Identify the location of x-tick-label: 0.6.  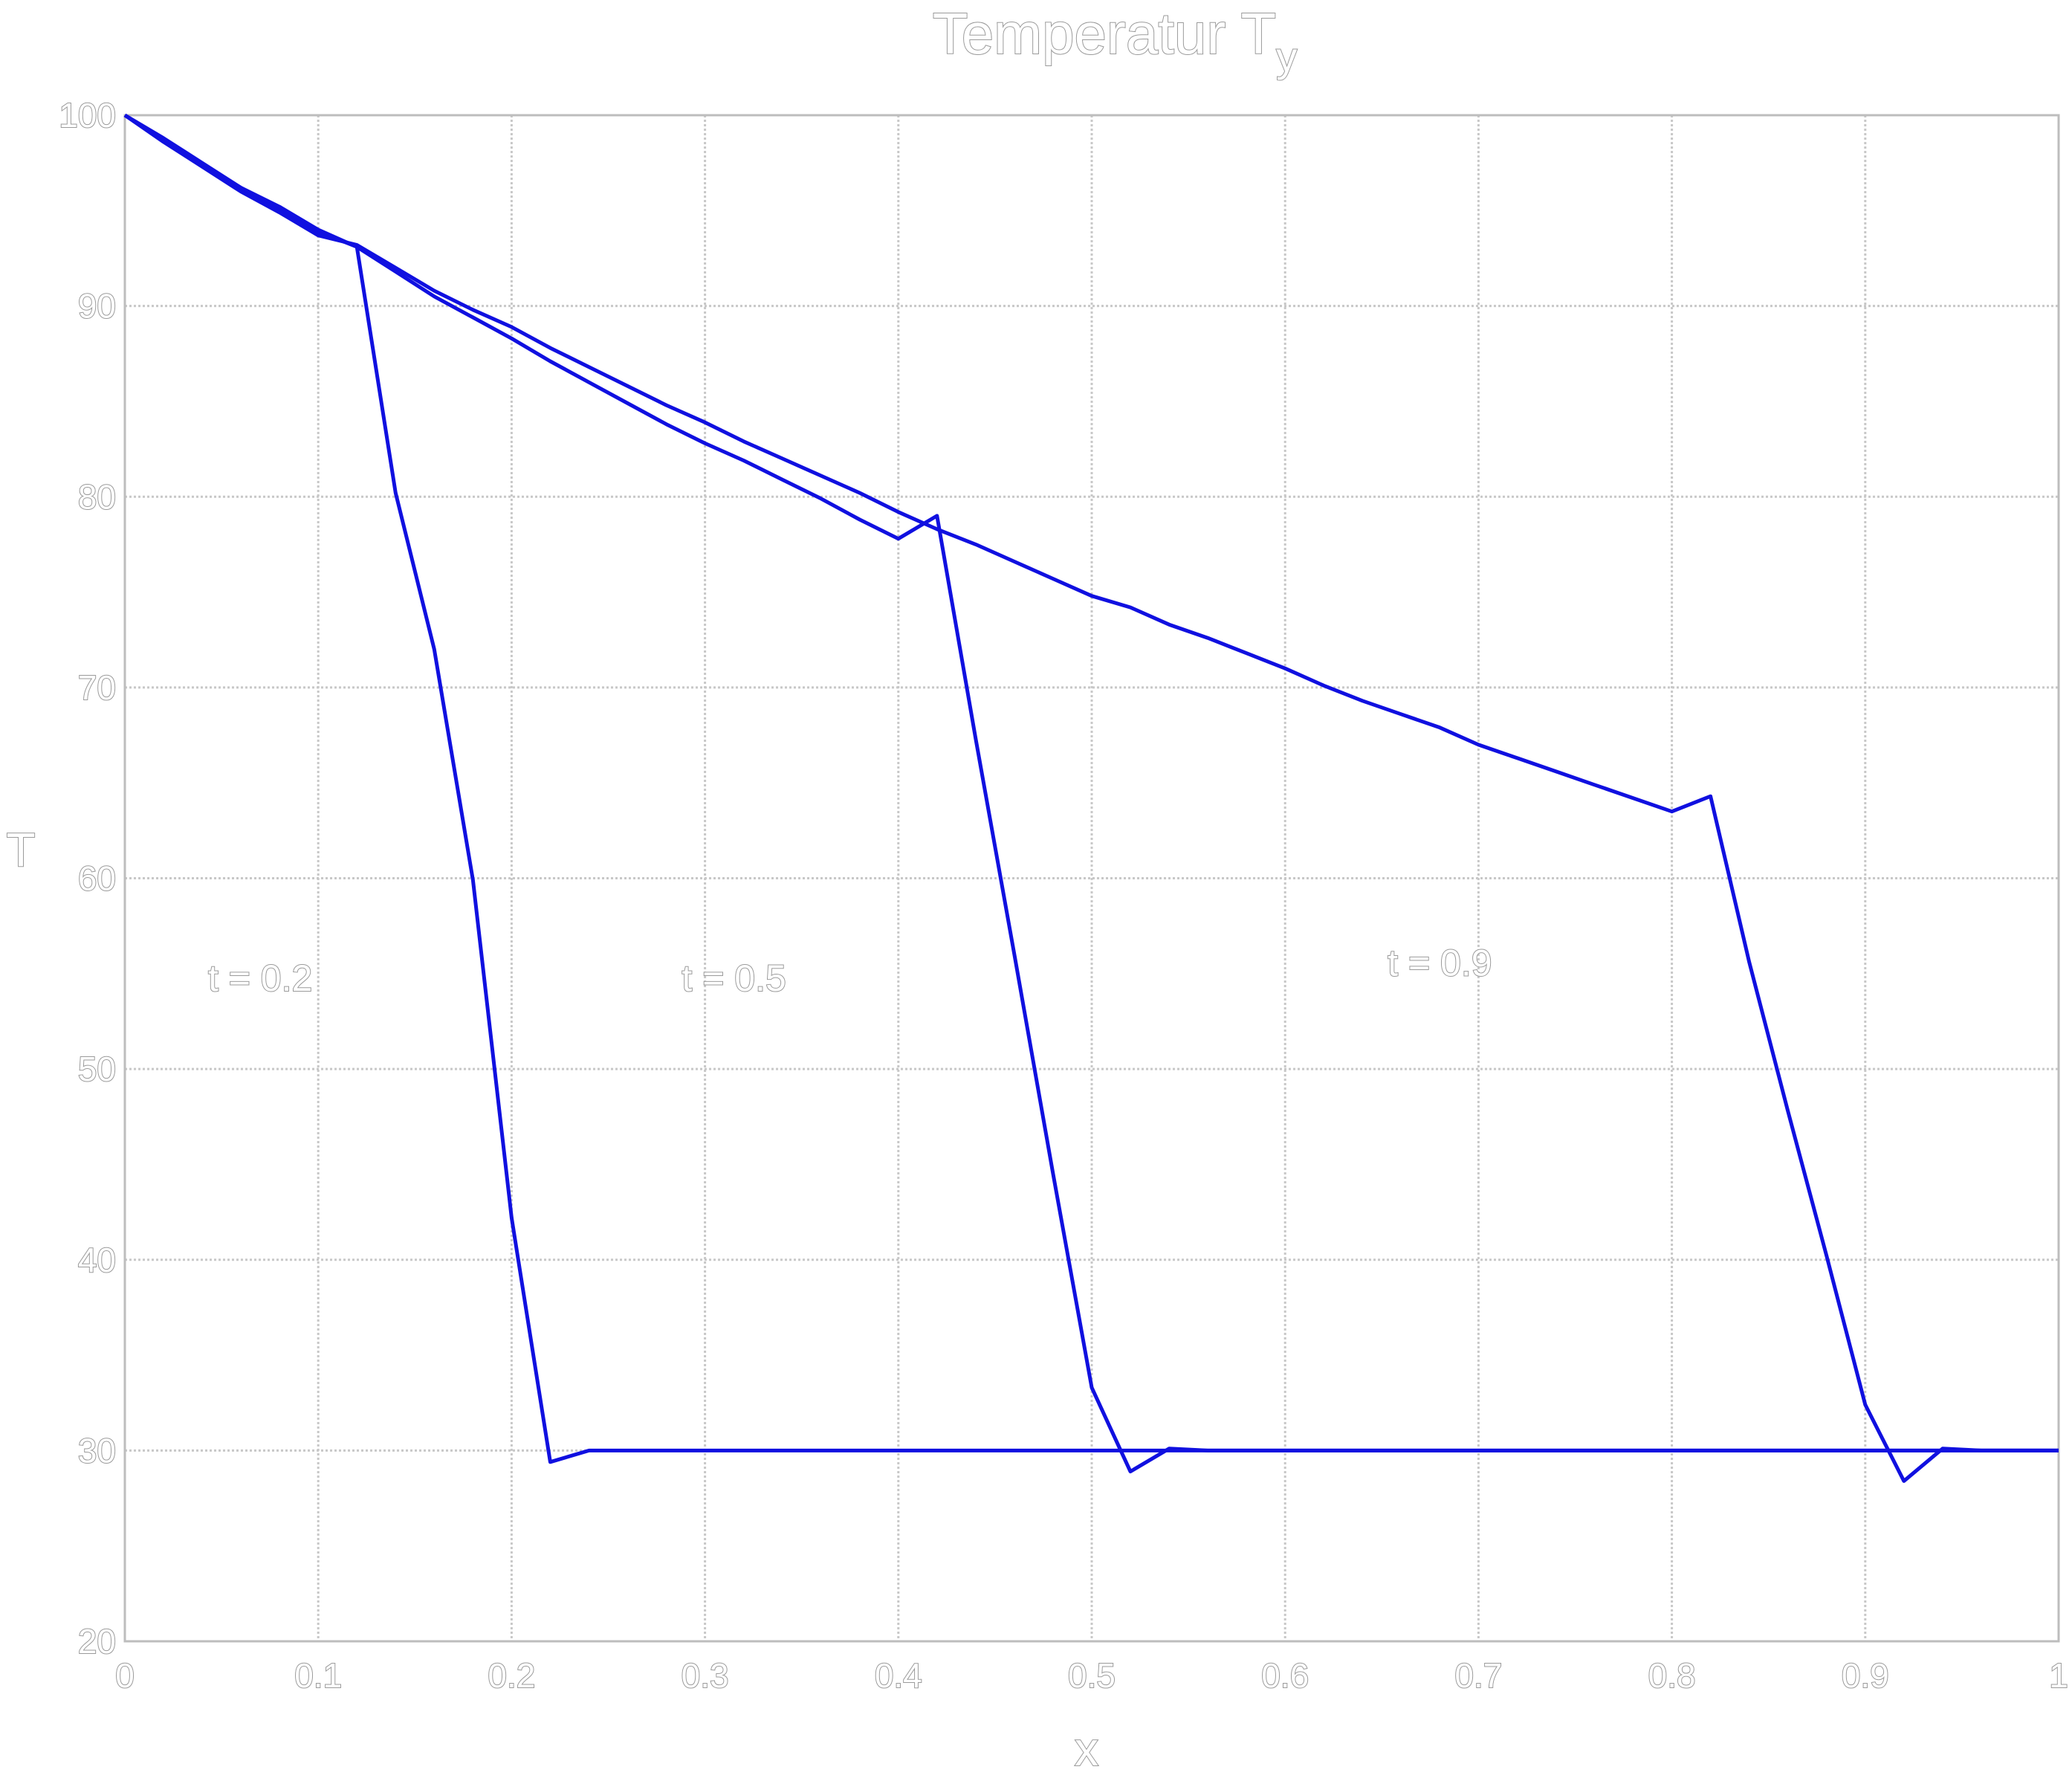
(1285, 1675).